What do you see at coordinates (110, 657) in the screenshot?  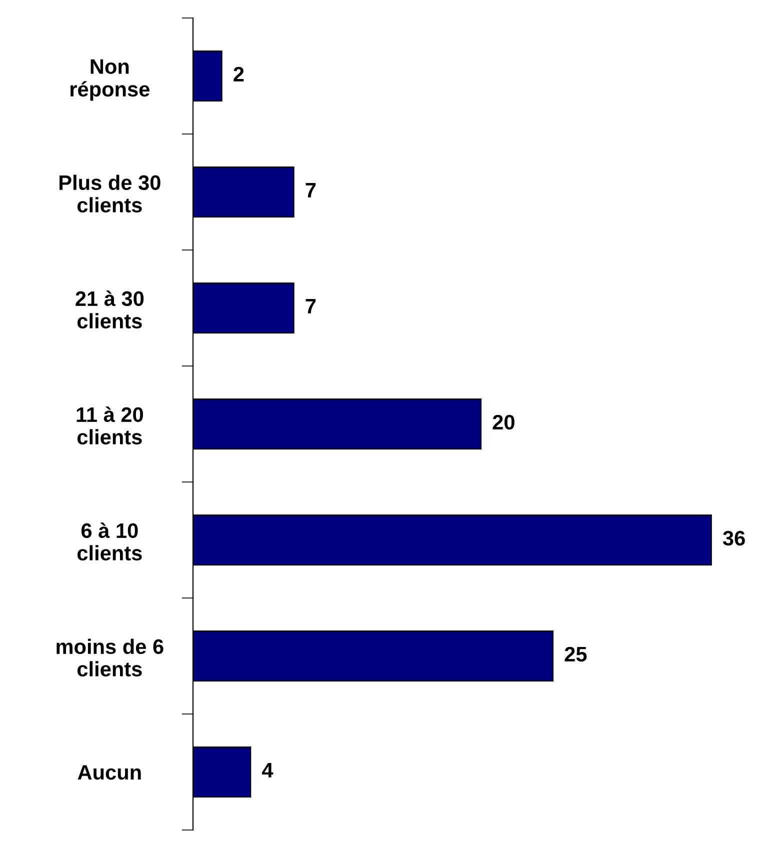 I see `y-tick-label: moins de 6 clients` at bounding box center [110, 657].